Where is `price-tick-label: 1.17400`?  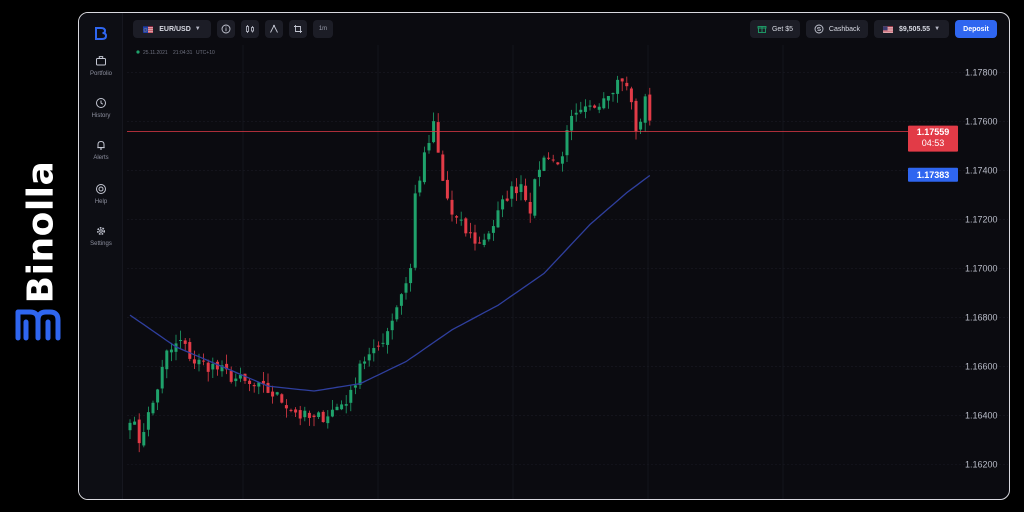 price-tick-label: 1.17400 is located at coordinates (981, 171).